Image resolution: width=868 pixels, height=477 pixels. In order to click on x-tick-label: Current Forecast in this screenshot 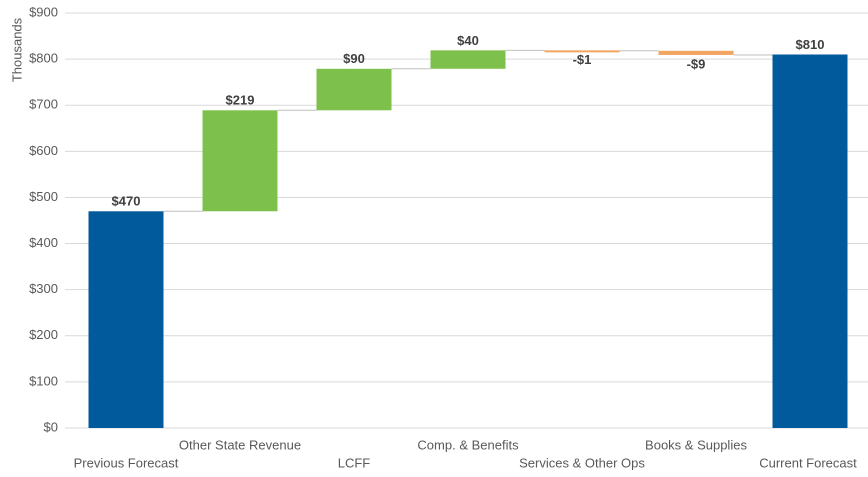, I will do `click(808, 462)`.